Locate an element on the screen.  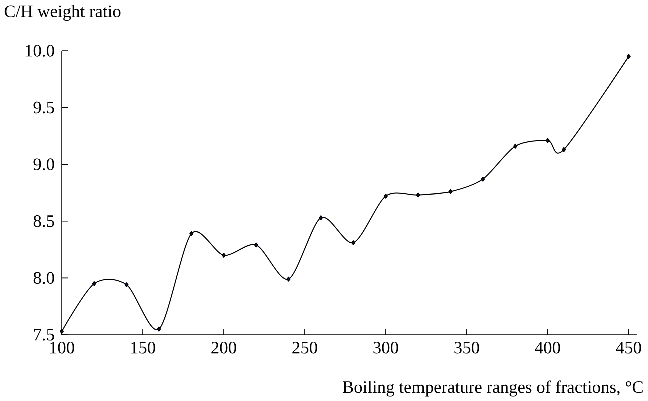
y-tick-label: 8.0 is located at coordinates (44, 278).